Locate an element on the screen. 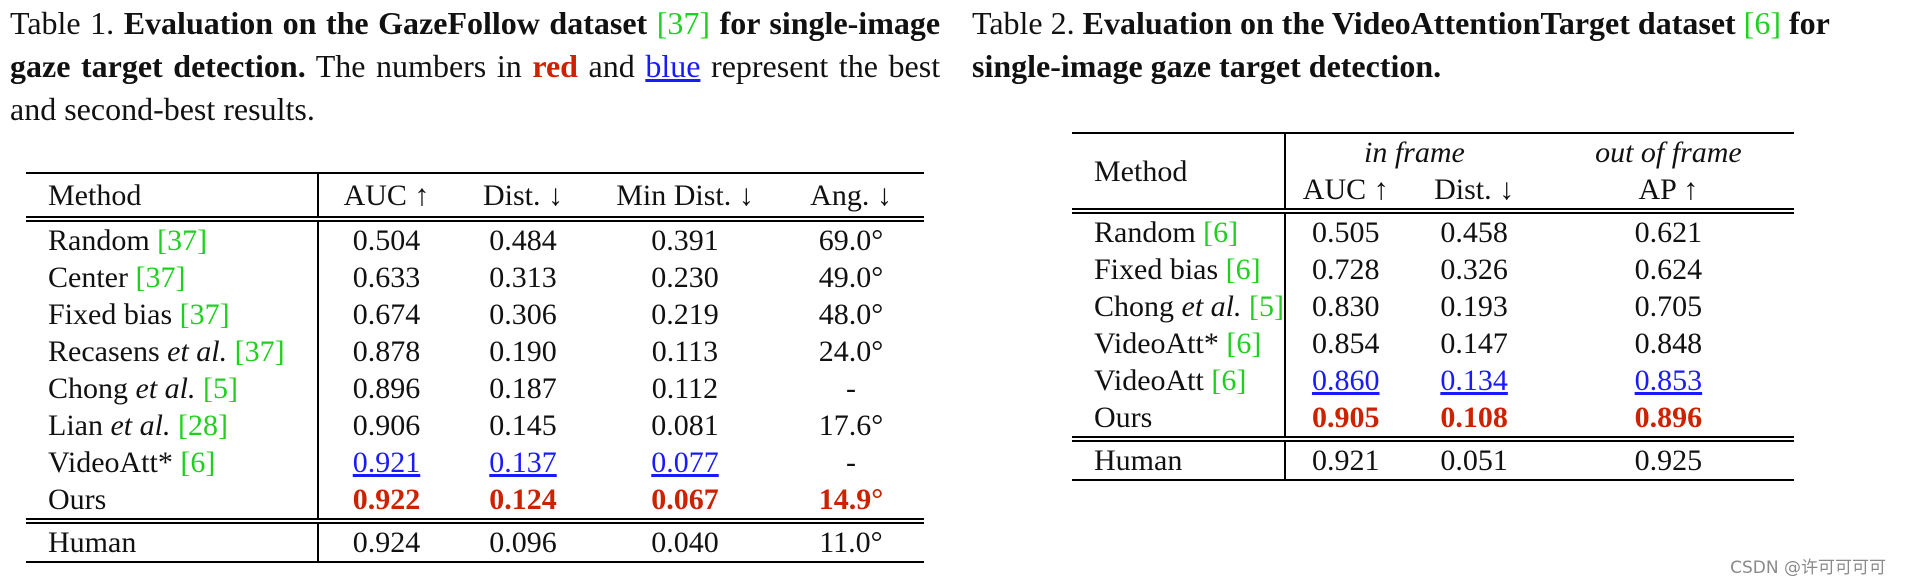  auc-cell: 0.921 is located at coordinates (386, 462).